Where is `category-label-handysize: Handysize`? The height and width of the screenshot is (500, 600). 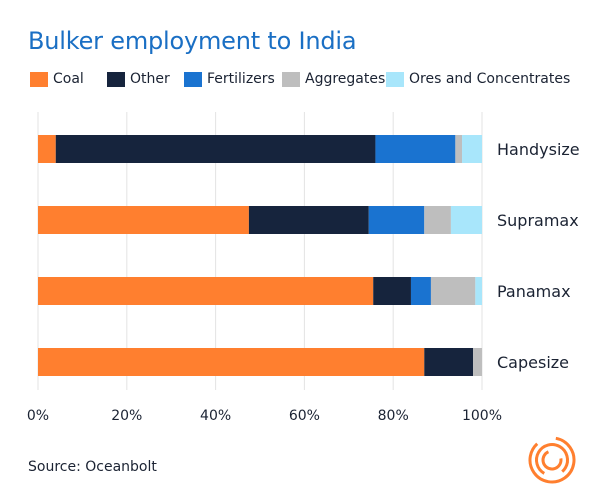
category-label-handysize: Handysize is located at coordinates (538, 149).